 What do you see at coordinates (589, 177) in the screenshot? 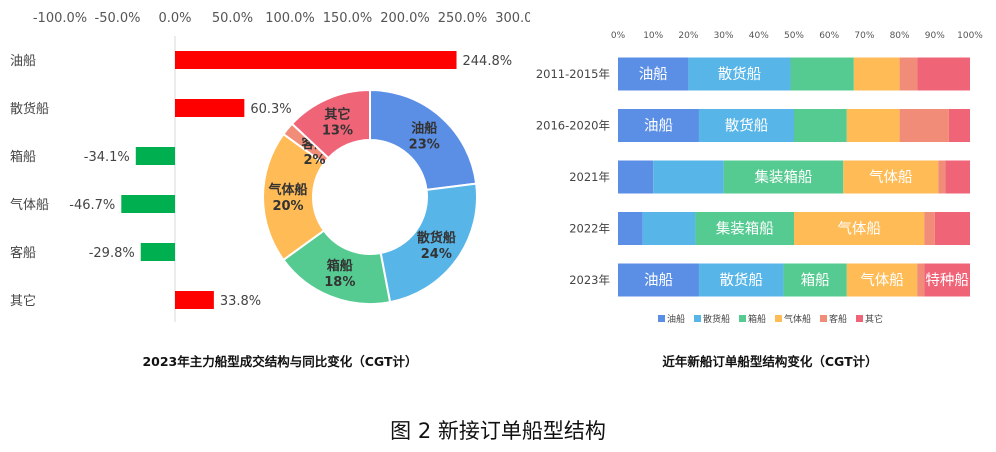
I see `category-label: 2021年` at bounding box center [589, 177].